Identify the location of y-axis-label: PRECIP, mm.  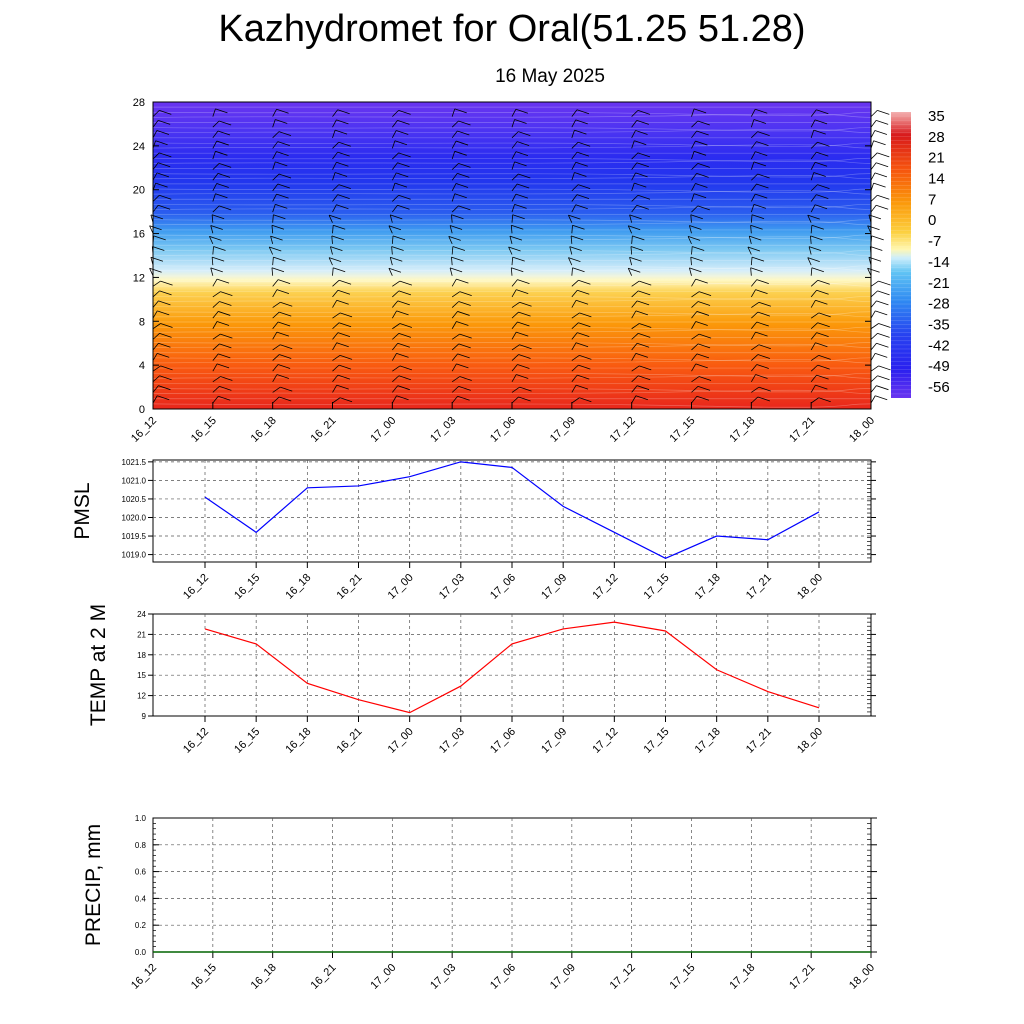
(93, 885).